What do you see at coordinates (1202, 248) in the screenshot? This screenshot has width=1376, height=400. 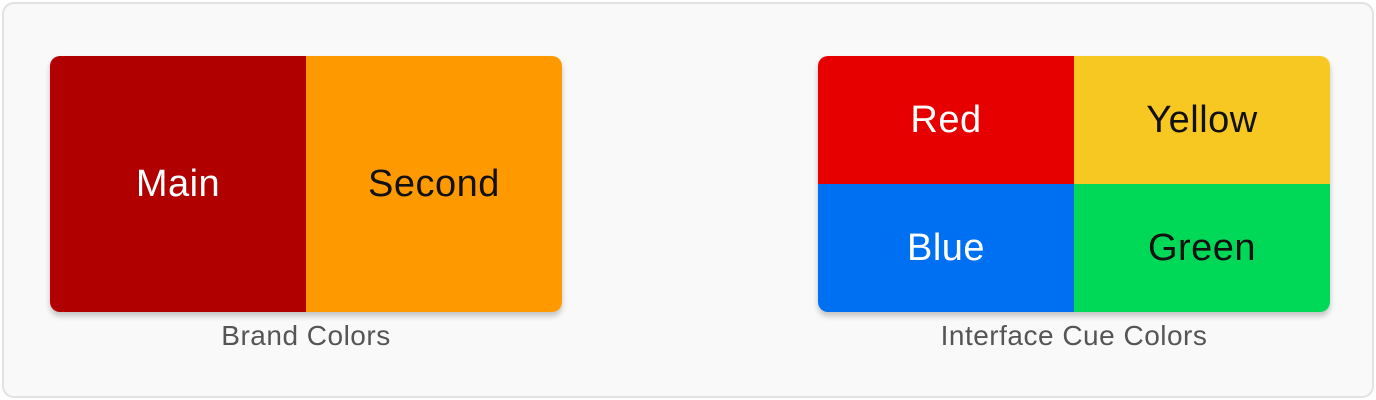 I see `swatch-green: Green` at bounding box center [1202, 248].